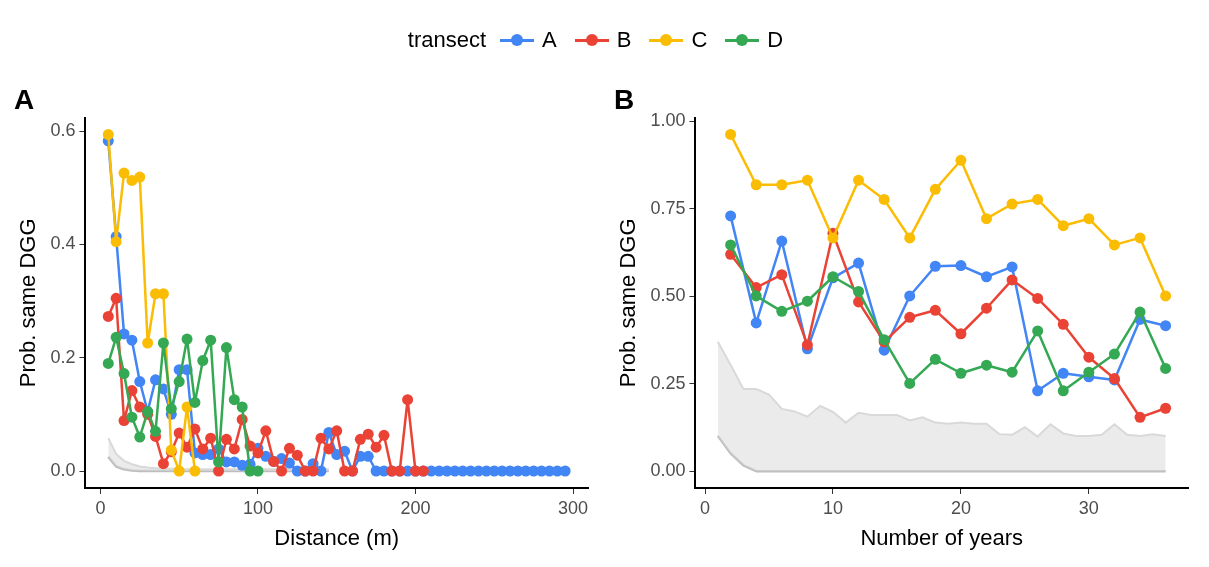  I want to click on legend-label: D, so click(775, 40).